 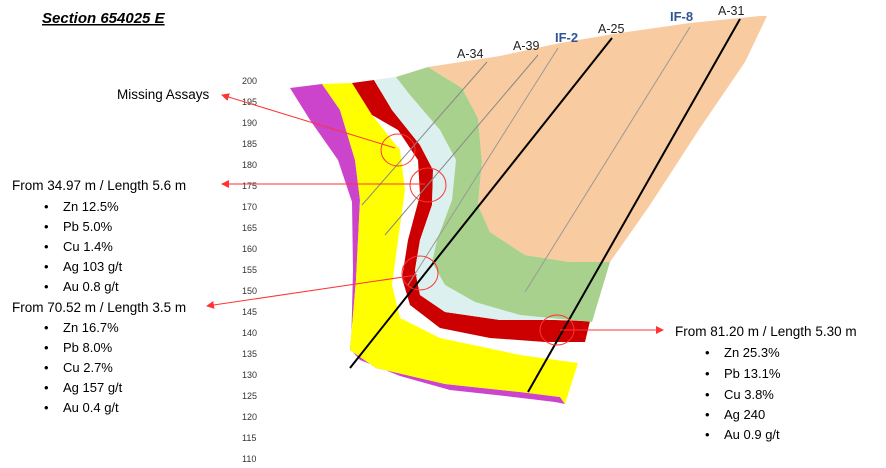 I want to click on drillhole-labels: A-34 A-39 IF-2 A-25 IF-8 A-31, so click(x=600, y=32).